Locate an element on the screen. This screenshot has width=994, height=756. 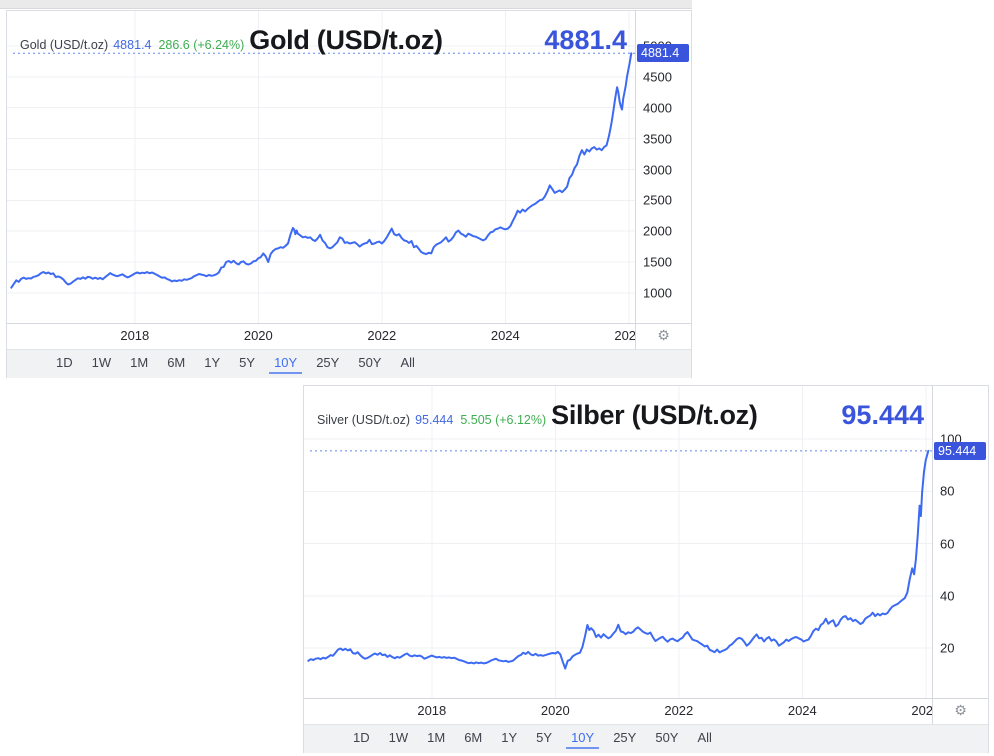
price-axis-tick: 20 is located at coordinates (947, 648).